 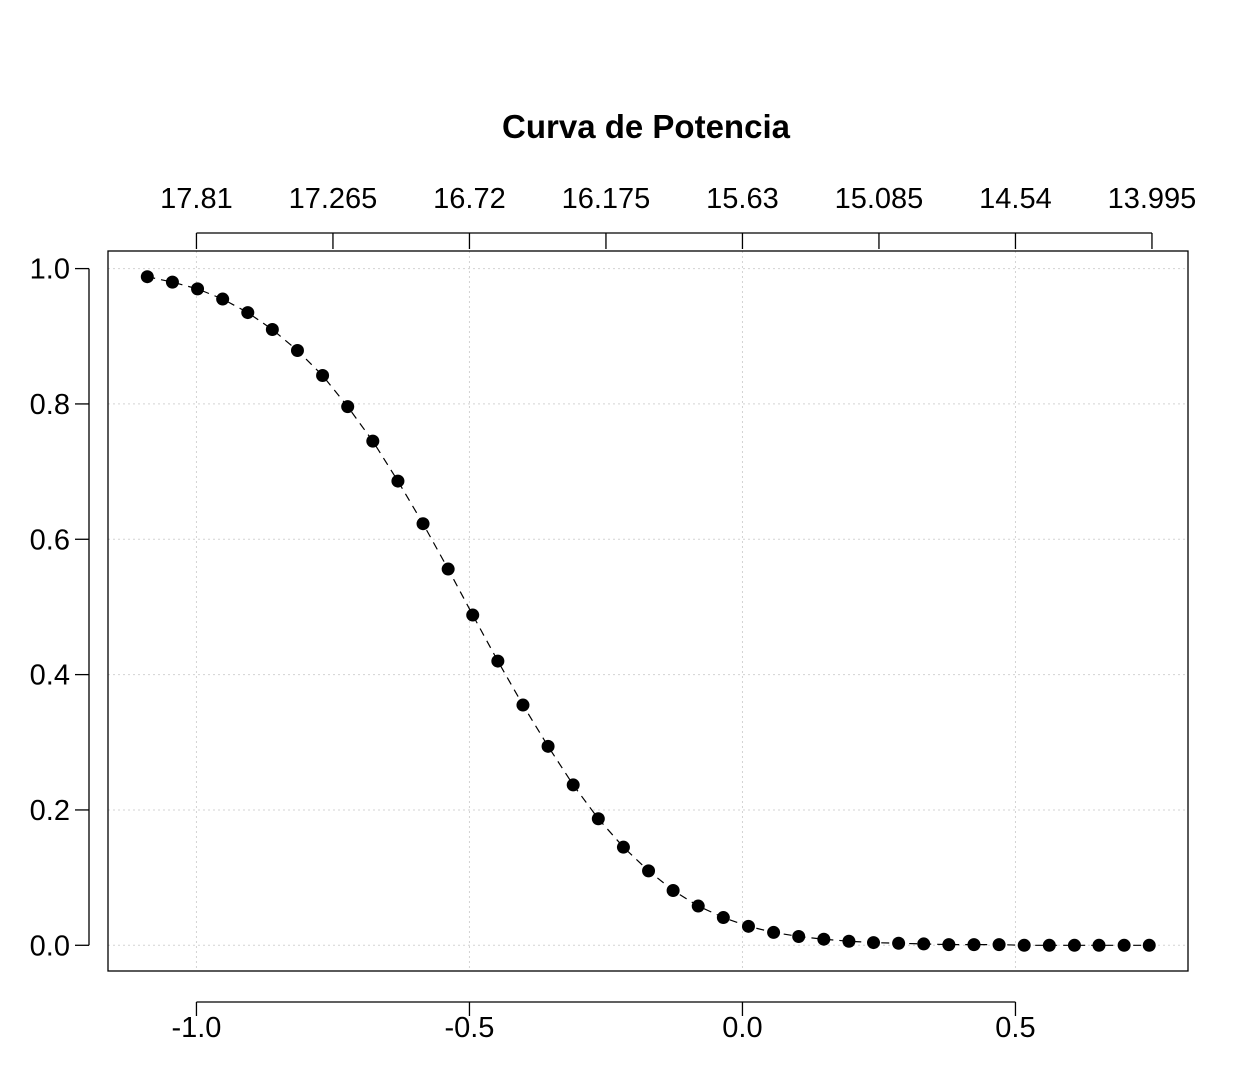 What do you see at coordinates (469, 199) in the screenshot?
I see `top-tick-label: 16.72` at bounding box center [469, 199].